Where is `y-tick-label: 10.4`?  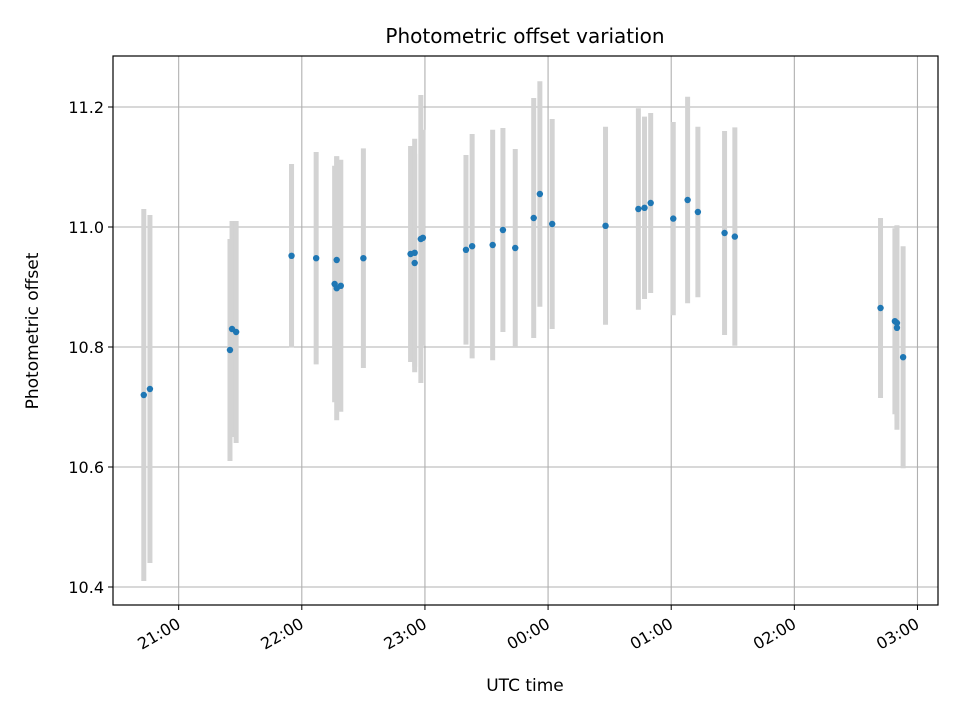 y-tick-label: 10.4 is located at coordinates (86, 587).